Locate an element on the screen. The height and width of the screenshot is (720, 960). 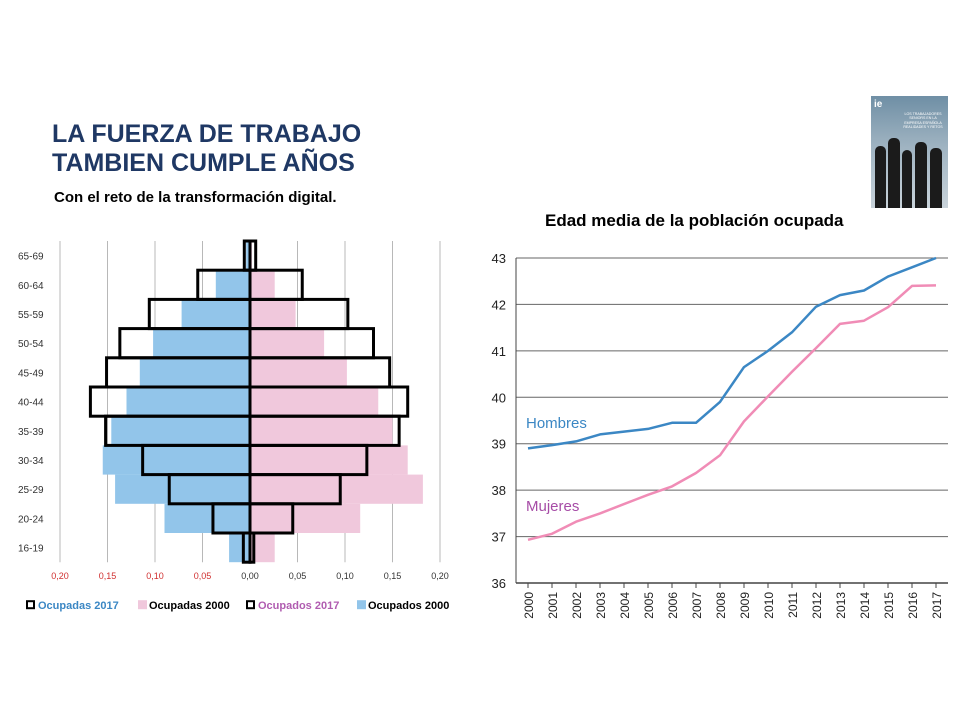
line-chart-x-tick-label: 2011 is located at coordinates (793, 605).